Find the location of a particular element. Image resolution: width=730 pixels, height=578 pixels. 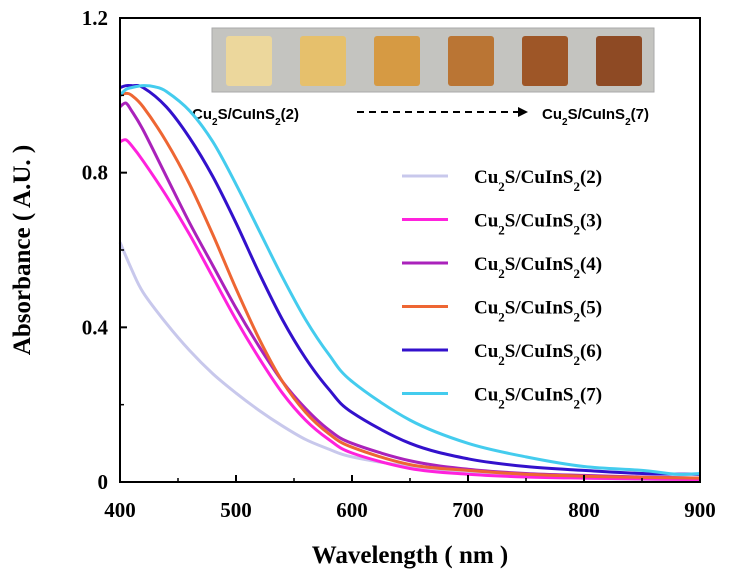

y-tick-label: 0 is located at coordinates (103, 482).